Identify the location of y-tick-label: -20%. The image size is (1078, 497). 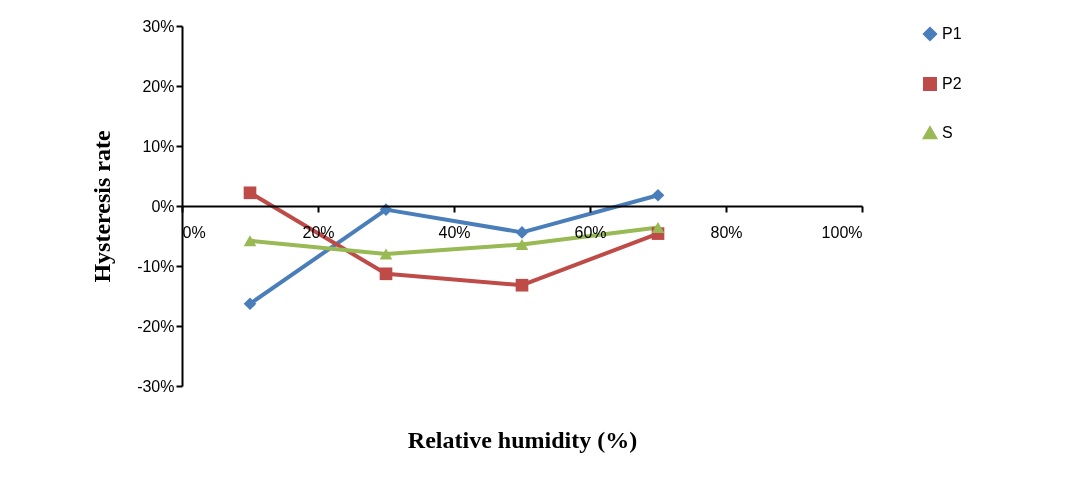
(156, 326).